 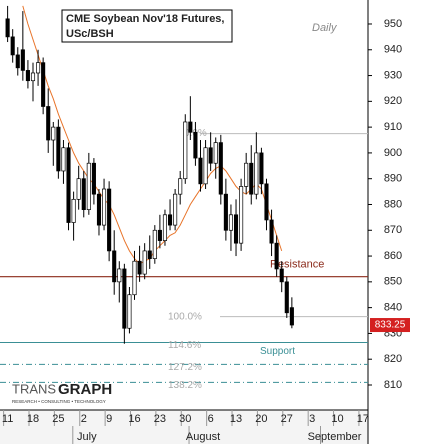 What do you see at coordinates (236, 419) in the screenshot?
I see `x-tick-label: 13` at bounding box center [236, 419].